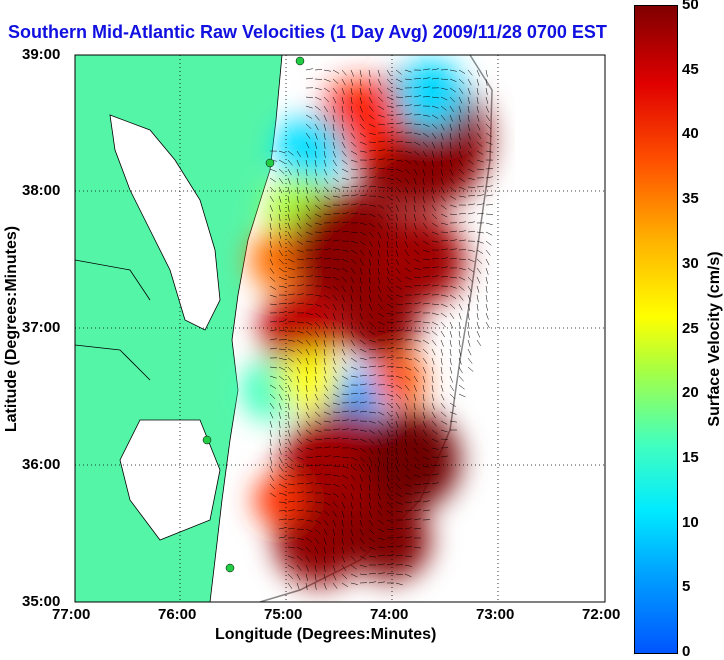 The width and height of the screenshot is (724, 660). What do you see at coordinates (495, 614) in the screenshot?
I see `x-tick: 73:00` at bounding box center [495, 614].